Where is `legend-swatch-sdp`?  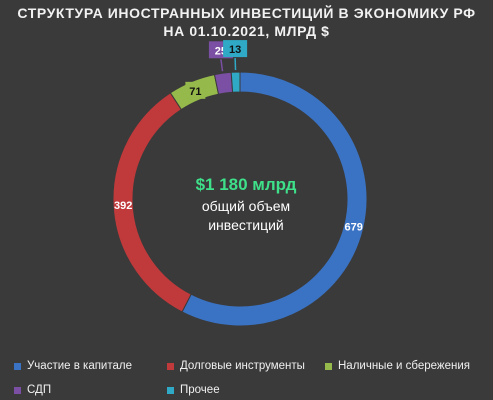 legend-swatch-sdp is located at coordinates (17, 390).